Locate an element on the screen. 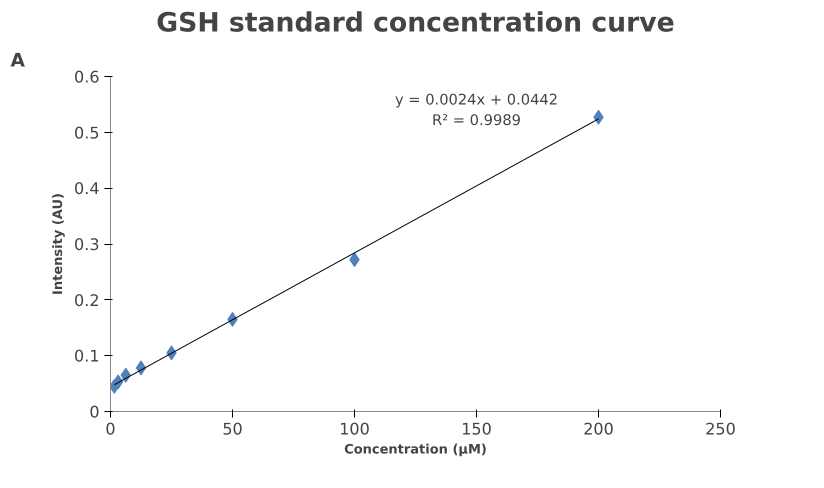  chart-title: GSH standard concentration curve is located at coordinates (415, 23).